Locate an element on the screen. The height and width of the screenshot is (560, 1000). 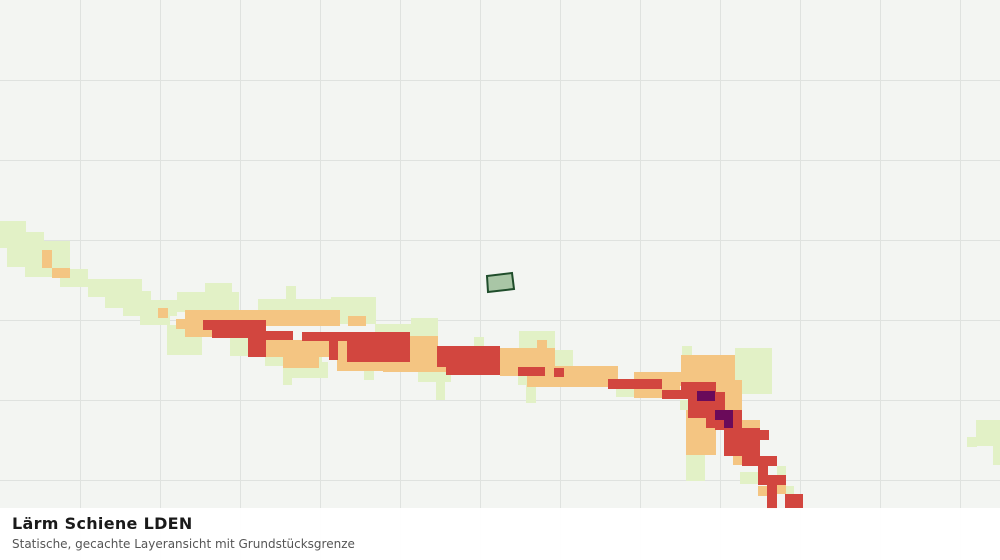
noise-zone-very-high is located at coordinates (715, 409).